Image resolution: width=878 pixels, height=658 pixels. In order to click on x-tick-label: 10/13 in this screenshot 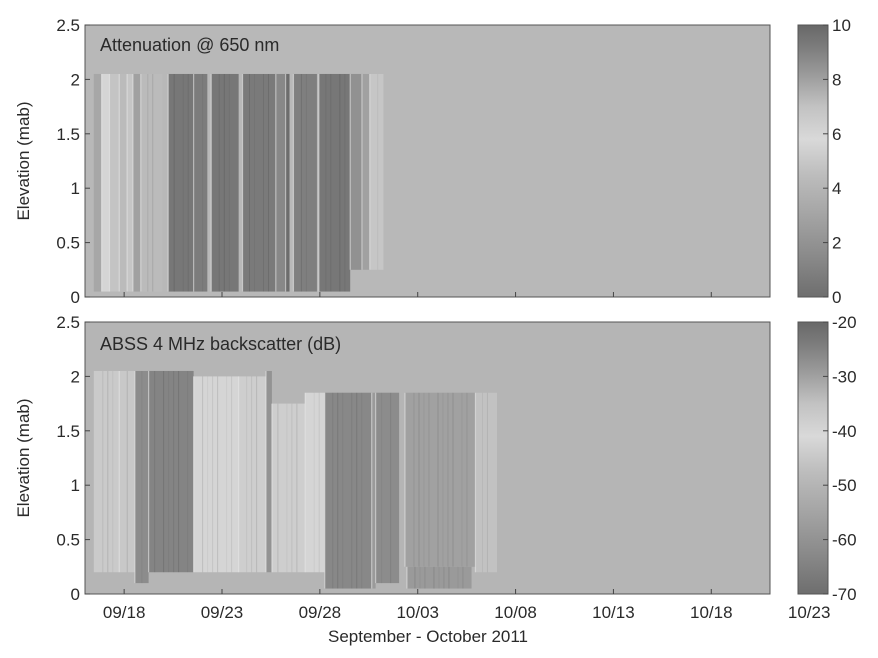, I will do `click(613, 612)`.